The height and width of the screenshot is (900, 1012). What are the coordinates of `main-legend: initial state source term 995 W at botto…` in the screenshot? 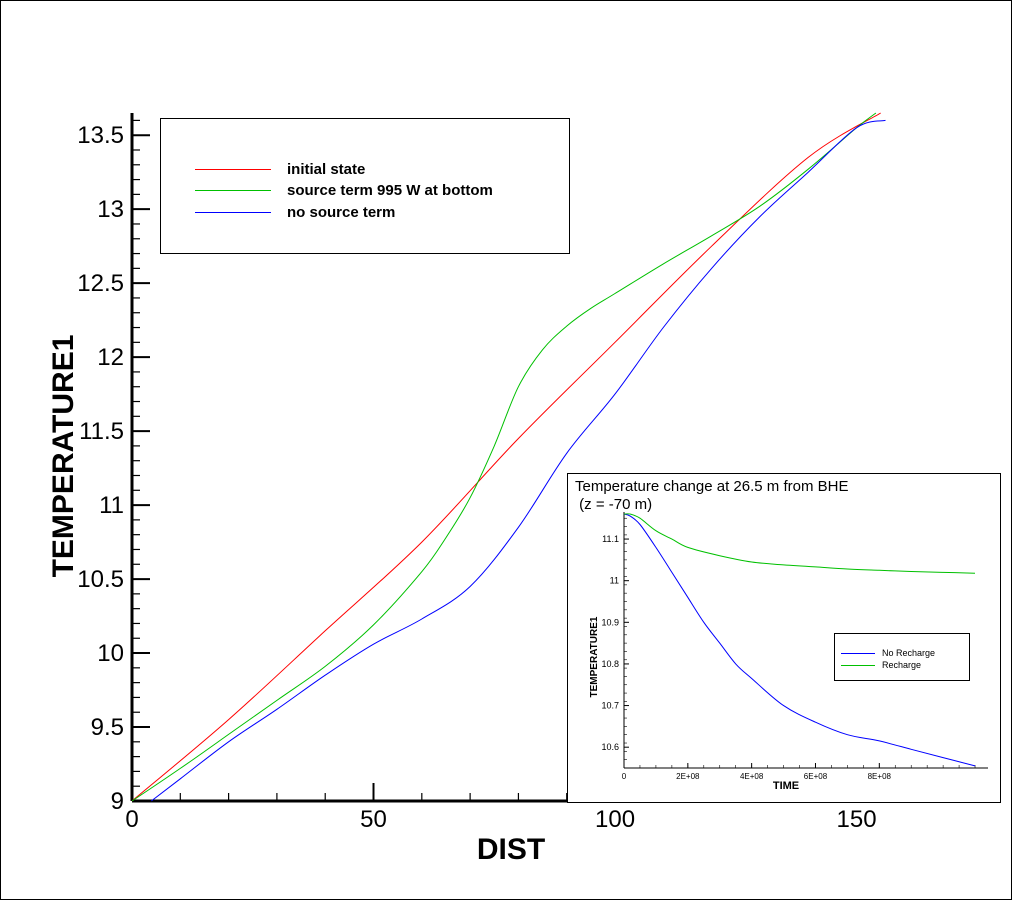 It's located at (365, 186).